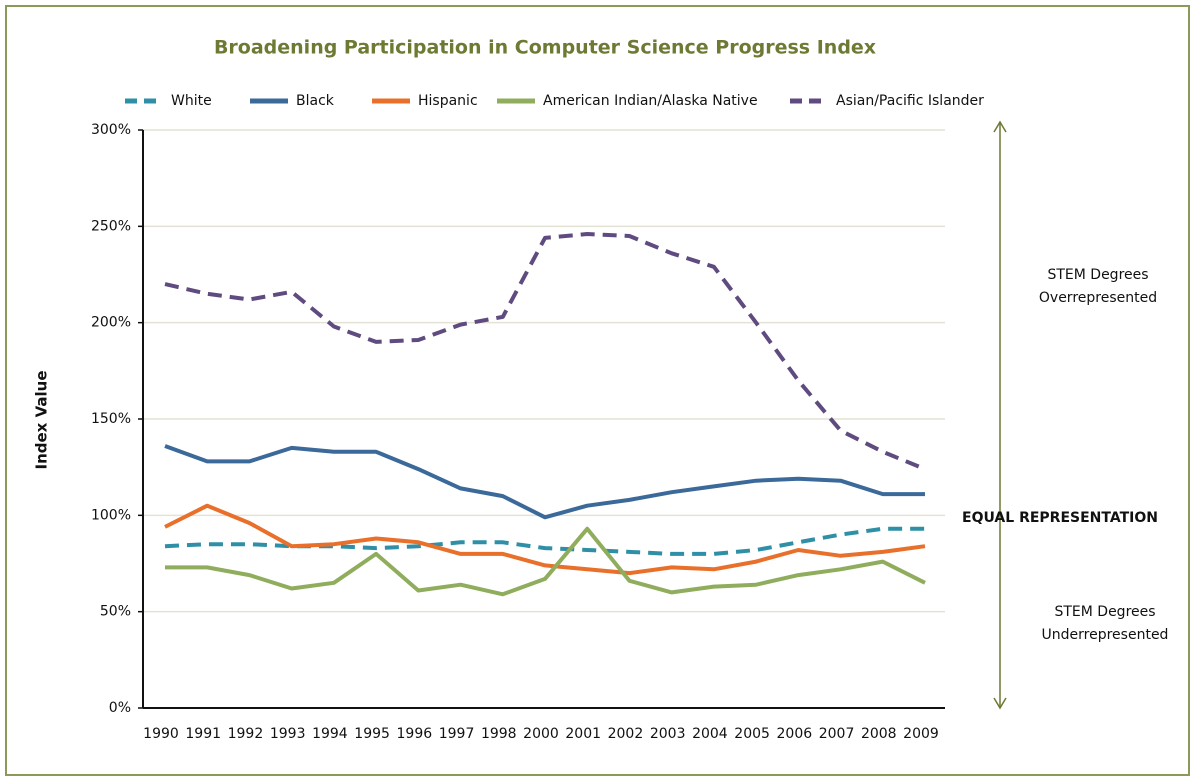 The height and width of the screenshot is (781, 1195). Describe the element at coordinates (795, 734) in the screenshot. I see `x-tick-label: 2006` at that location.